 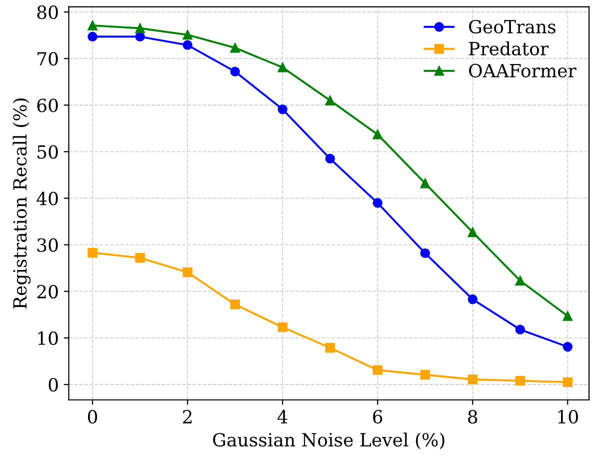 I want to click on y-tick-label: 60, so click(x=47, y=105).